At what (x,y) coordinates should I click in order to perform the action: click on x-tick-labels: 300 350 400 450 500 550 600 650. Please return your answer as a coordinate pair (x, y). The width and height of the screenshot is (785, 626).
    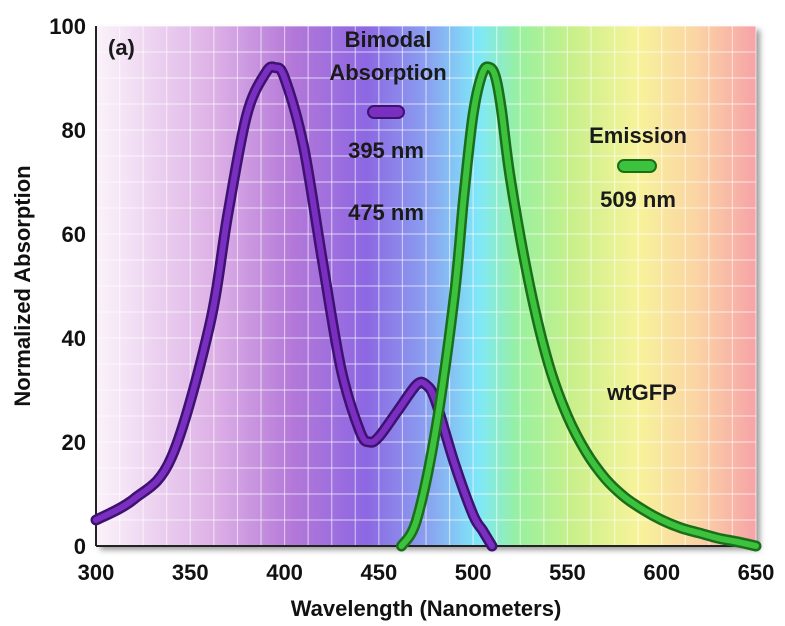
    Looking at the image, I should click on (426, 572).